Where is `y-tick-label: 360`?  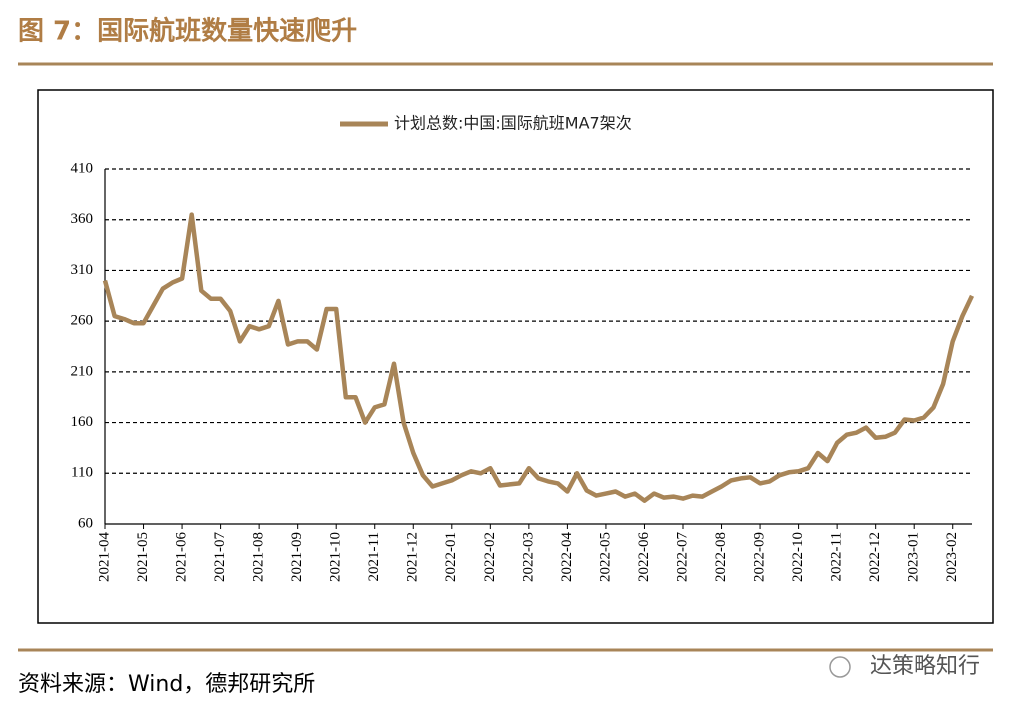 y-tick-label: 360 is located at coordinates (82, 219).